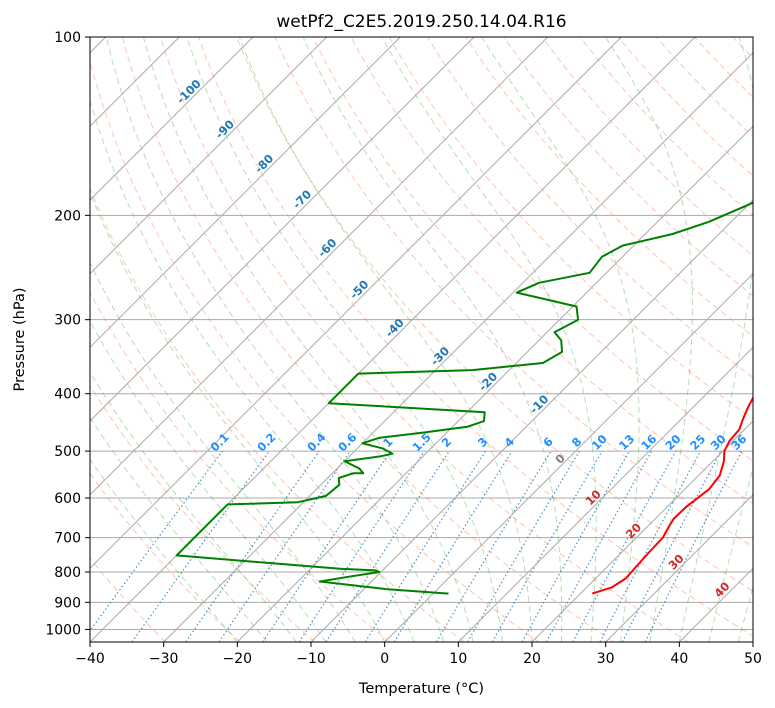  Describe the element at coordinates (421, 689) in the screenshot. I see `x-axis-label: Temperature (°C)` at that location.